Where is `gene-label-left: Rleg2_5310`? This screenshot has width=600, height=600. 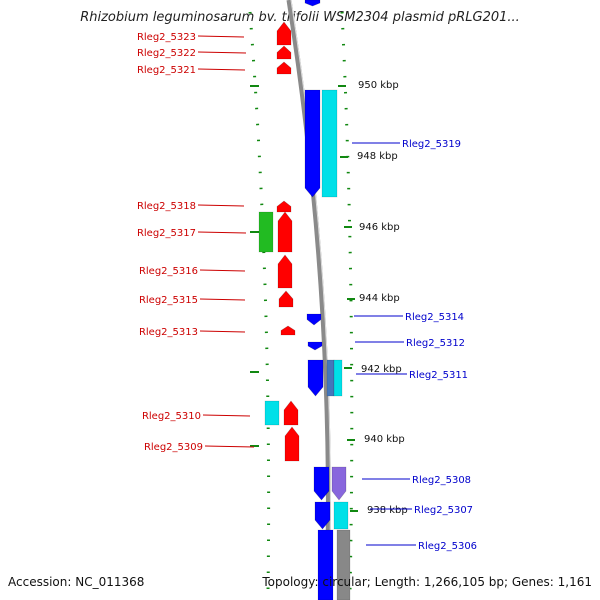 gene-label-left: Rleg2_5310 is located at coordinates (171, 416).